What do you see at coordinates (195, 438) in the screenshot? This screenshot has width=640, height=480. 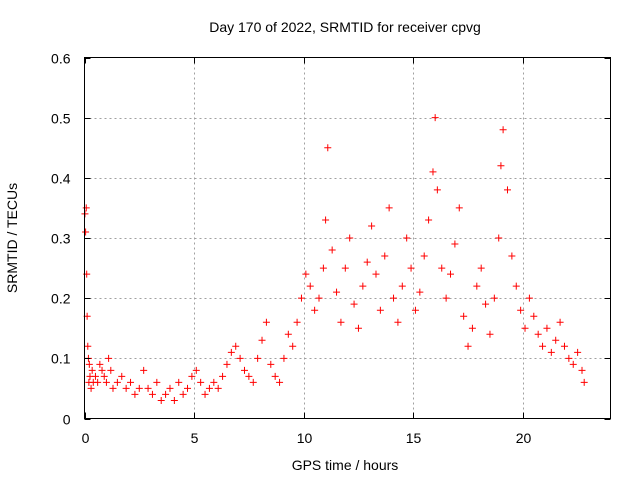 I see `x-tick-label: 5` at bounding box center [195, 438].